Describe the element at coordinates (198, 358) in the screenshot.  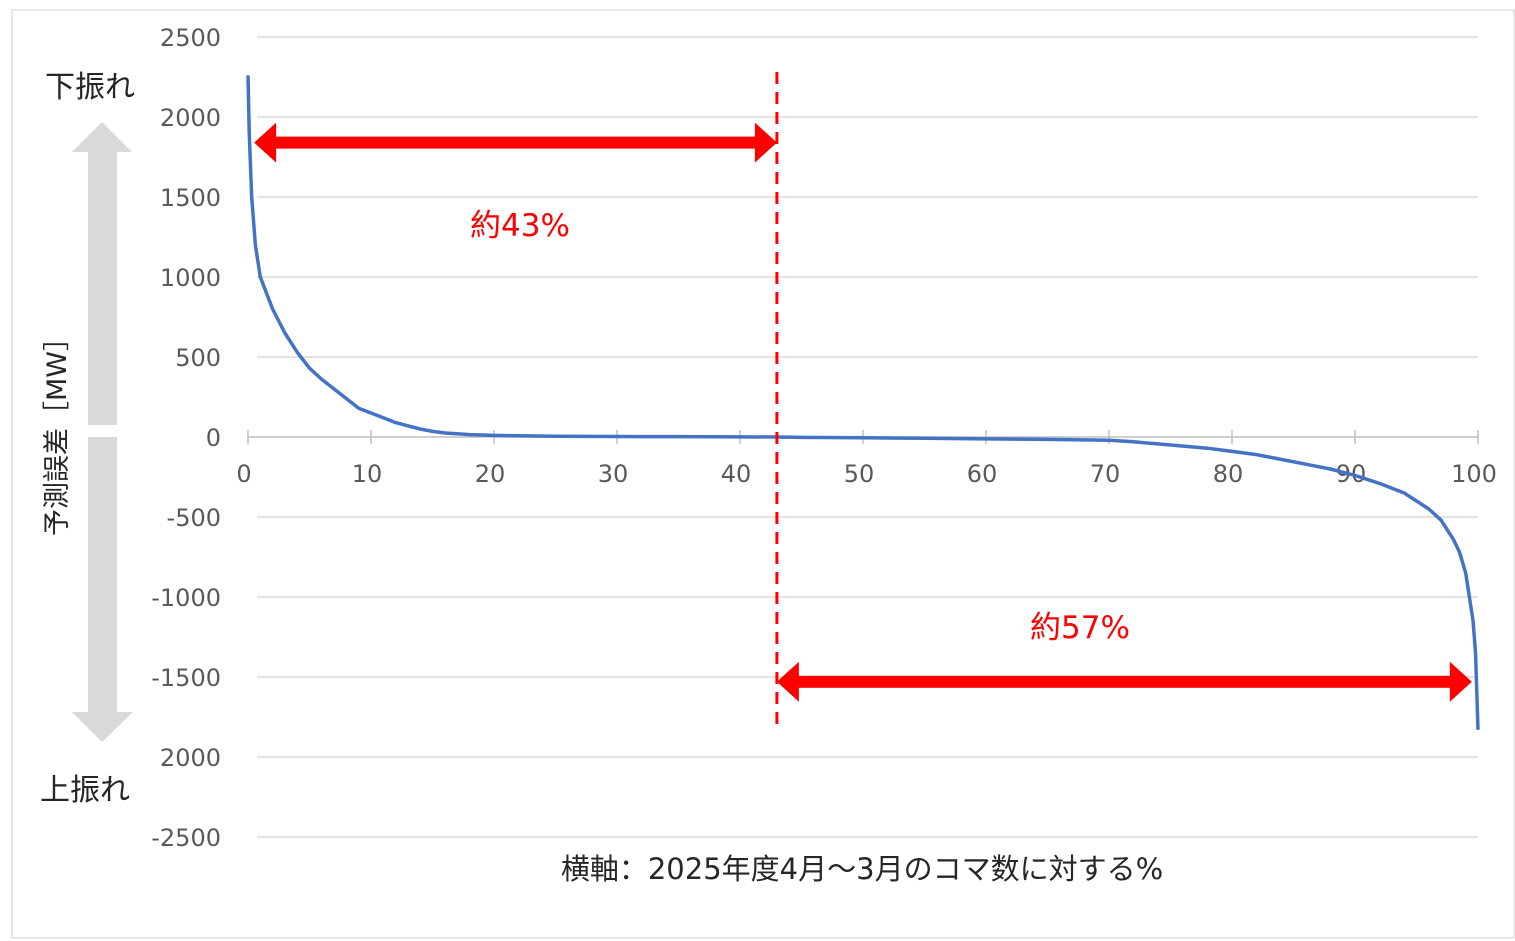
I see `y-tick-label: 500` at that location.